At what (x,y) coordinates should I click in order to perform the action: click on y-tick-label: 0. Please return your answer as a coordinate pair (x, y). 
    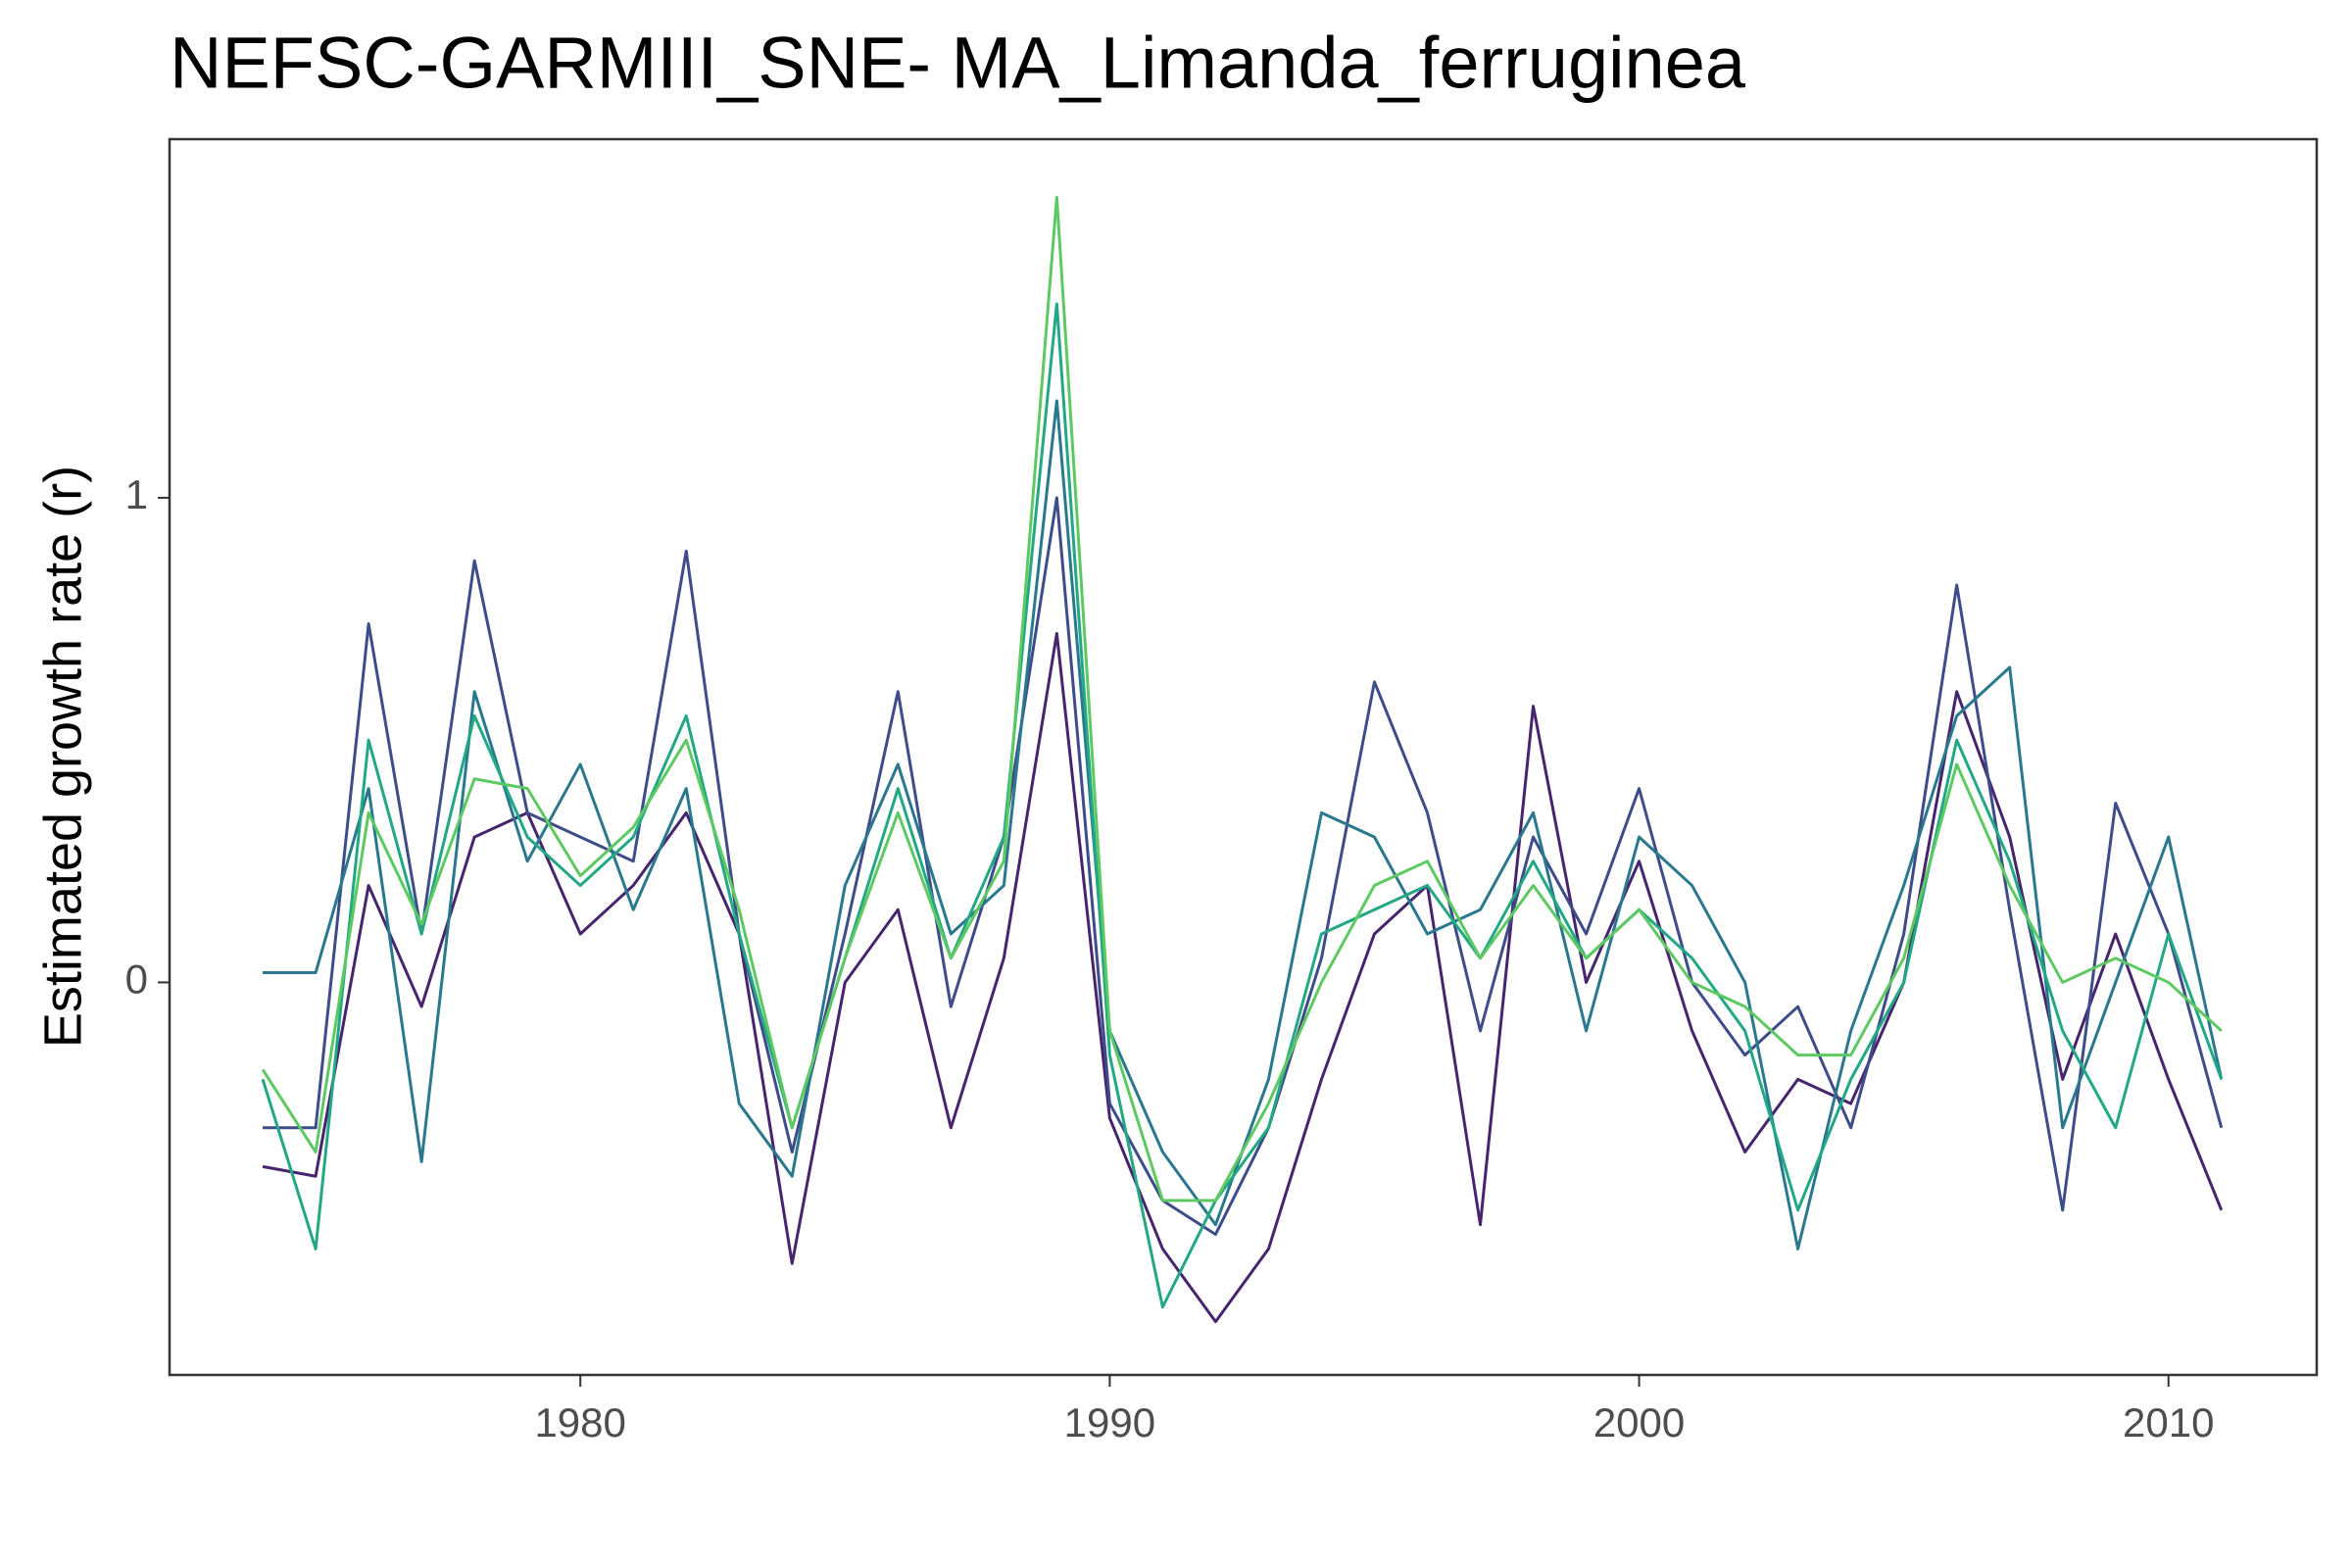
    Looking at the image, I should click on (136, 979).